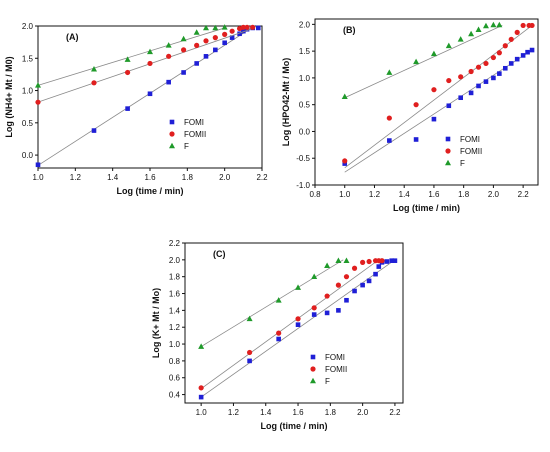 The image size is (550, 452). Describe the element at coordinates (175, 395) in the screenshot. I see `y-tick-label: 0.4` at that location.